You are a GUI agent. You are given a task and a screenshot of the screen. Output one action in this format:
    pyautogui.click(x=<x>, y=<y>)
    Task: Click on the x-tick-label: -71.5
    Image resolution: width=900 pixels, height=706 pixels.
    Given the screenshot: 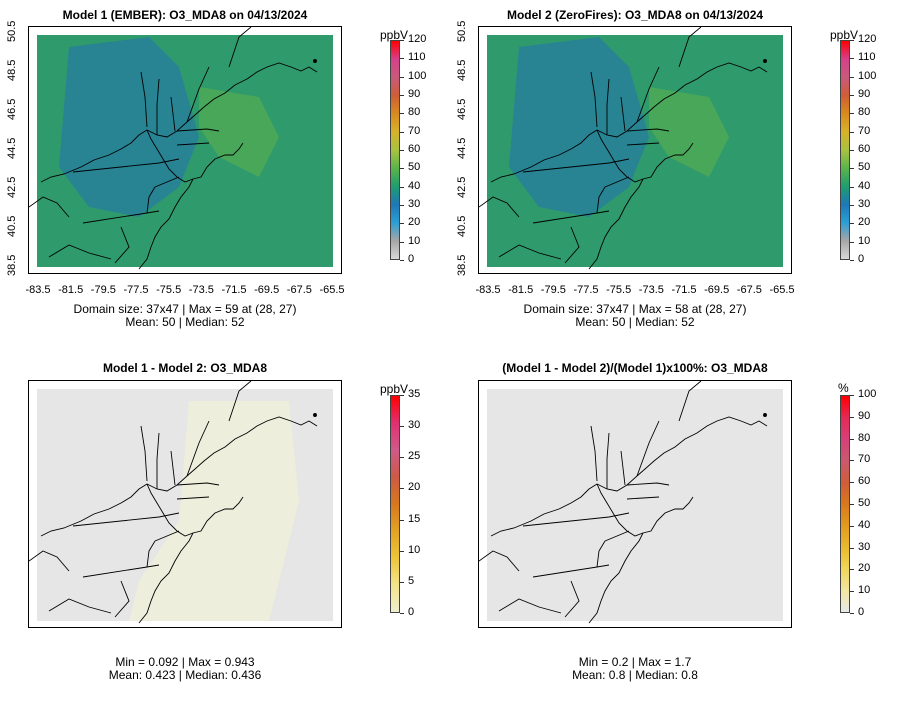 What is the action you would take?
    pyautogui.click(x=234, y=290)
    